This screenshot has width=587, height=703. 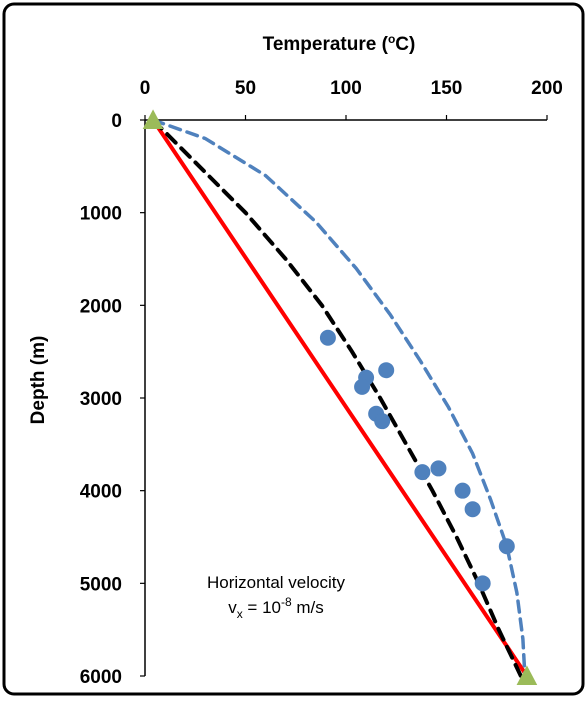 What do you see at coordinates (262, 607) in the screenshot?
I see `annotation-equals-base: = 10` at bounding box center [262, 607].